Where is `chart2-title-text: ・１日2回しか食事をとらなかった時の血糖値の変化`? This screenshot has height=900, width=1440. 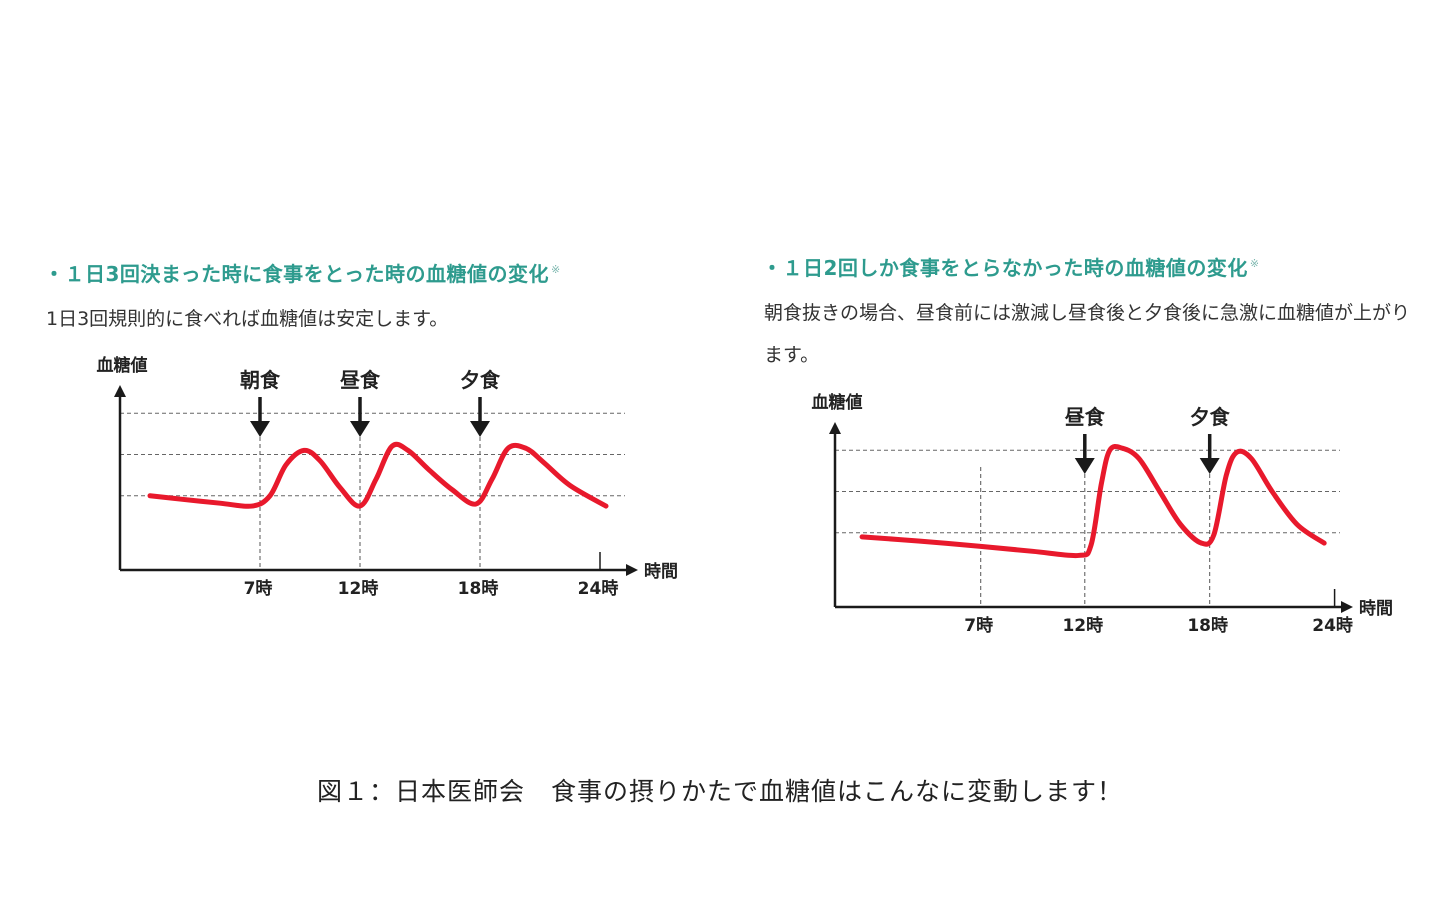 chart2-title-text: ・１日2回しか食事をとらなかった時の血糖値の変化 is located at coordinates (1005, 268).